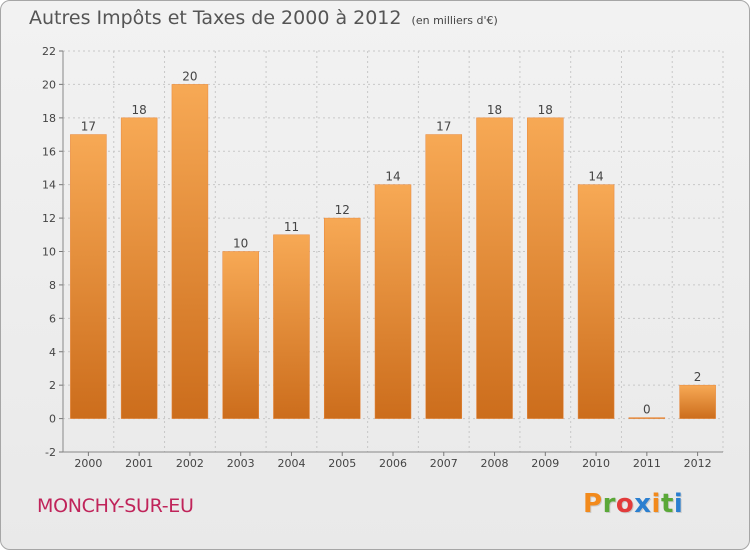 Image resolution: width=750 pixels, height=550 pixels. What do you see at coordinates (595, 177) in the screenshot?
I see `data-label-2010: 14` at bounding box center [595, 177].